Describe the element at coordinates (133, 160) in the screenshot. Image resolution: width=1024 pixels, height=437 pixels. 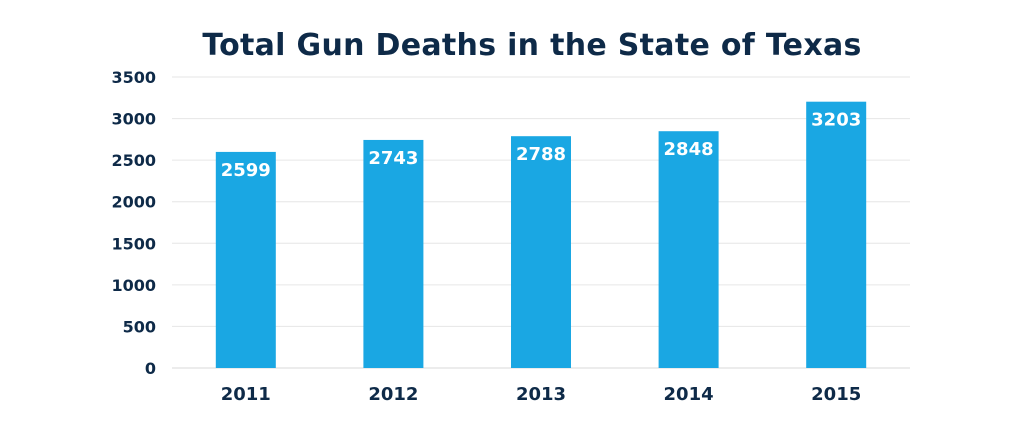
I see `y-tick-label: 2500` at that location.